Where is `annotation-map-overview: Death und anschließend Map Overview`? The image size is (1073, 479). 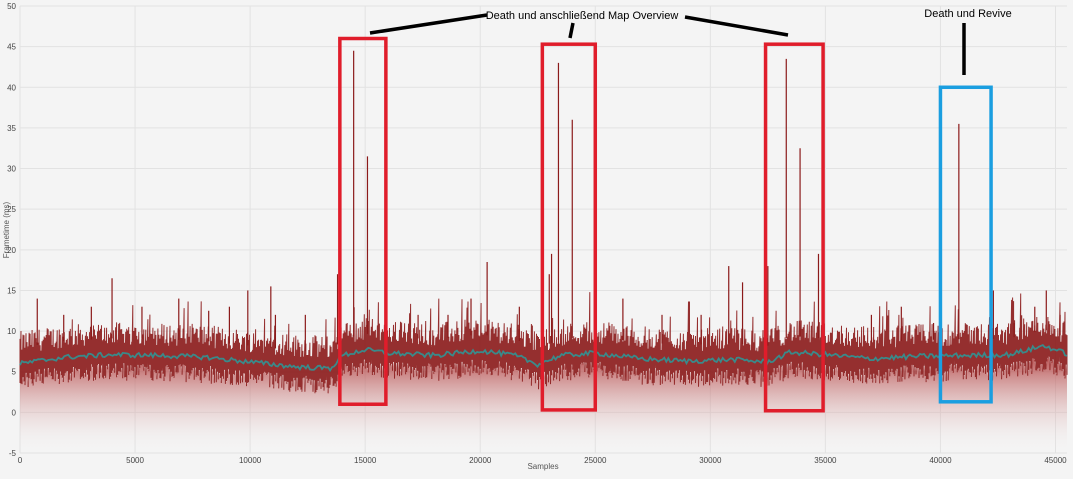 annotation-map-overview: Death und anschließend Map Overview is located at coordinates (582, 16).